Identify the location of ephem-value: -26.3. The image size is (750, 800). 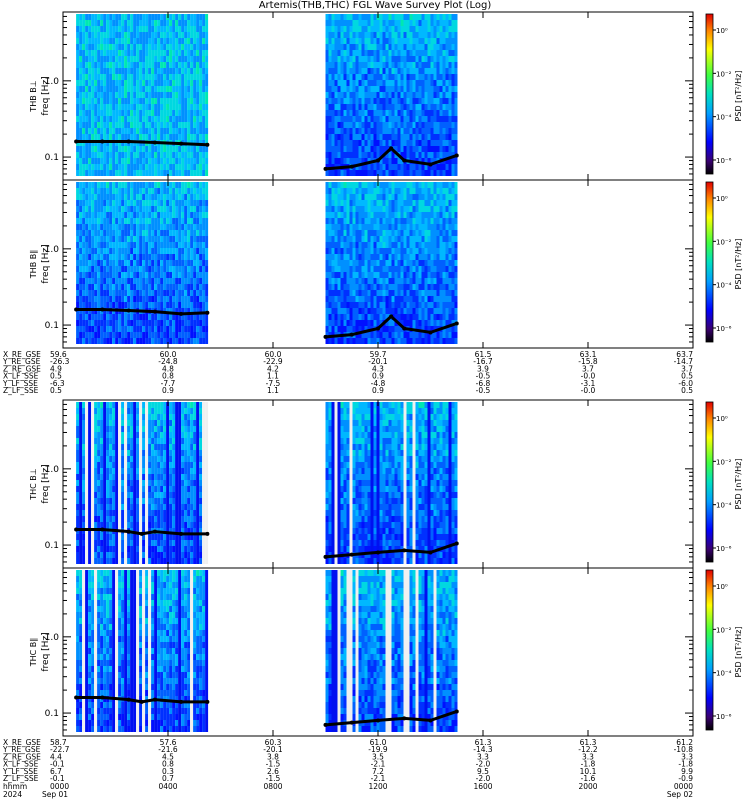
(60, 361).